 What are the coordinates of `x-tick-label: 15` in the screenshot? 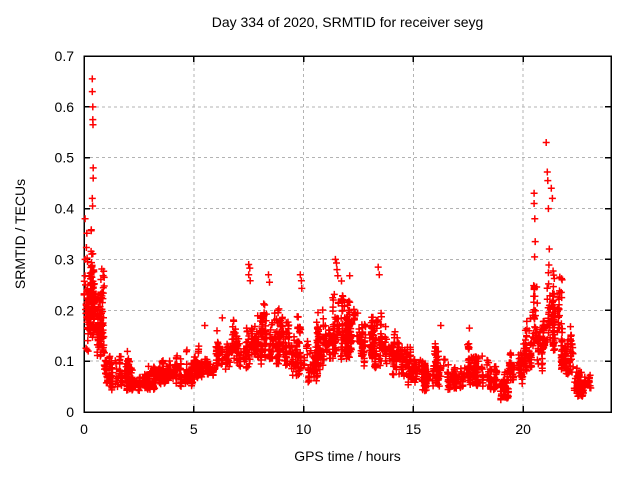 It's located at (414, 429).